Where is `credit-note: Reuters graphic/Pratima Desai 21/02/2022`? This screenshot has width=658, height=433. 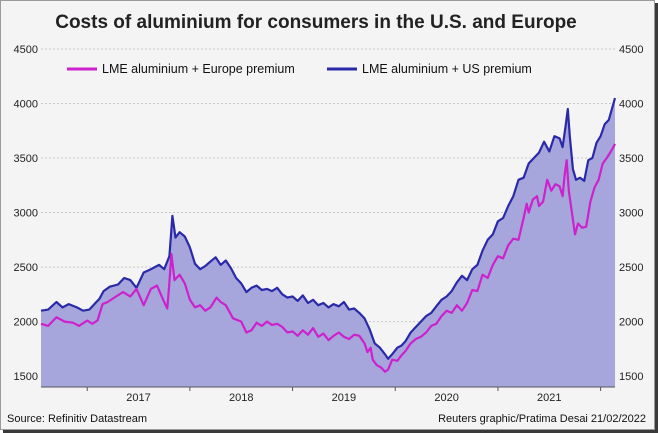
credit-note: Reuters graphic/Pratima Desai 21/02/2022 is located at coordinates (542, 419).